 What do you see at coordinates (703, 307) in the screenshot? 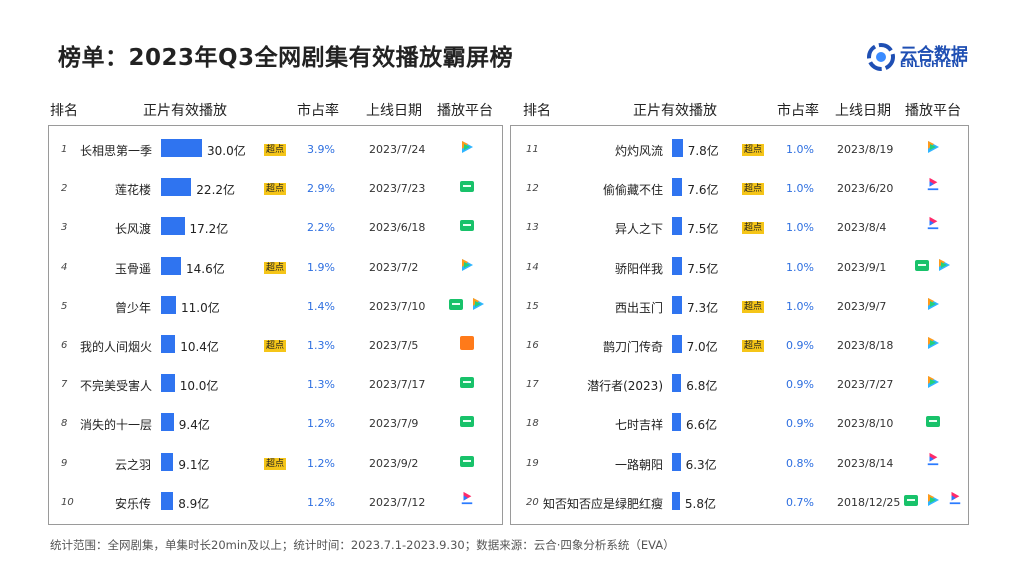
I see `views-value: 7.3亿` at bounding box center [703, 307].